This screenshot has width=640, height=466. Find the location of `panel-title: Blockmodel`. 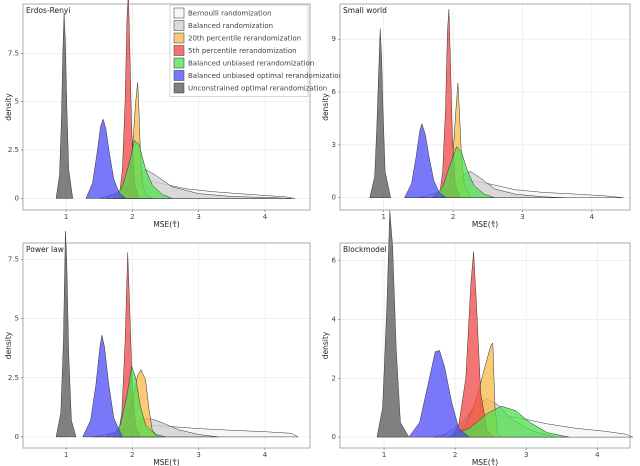

panel-title: Blockmodel is located at coordinates (365, 249).